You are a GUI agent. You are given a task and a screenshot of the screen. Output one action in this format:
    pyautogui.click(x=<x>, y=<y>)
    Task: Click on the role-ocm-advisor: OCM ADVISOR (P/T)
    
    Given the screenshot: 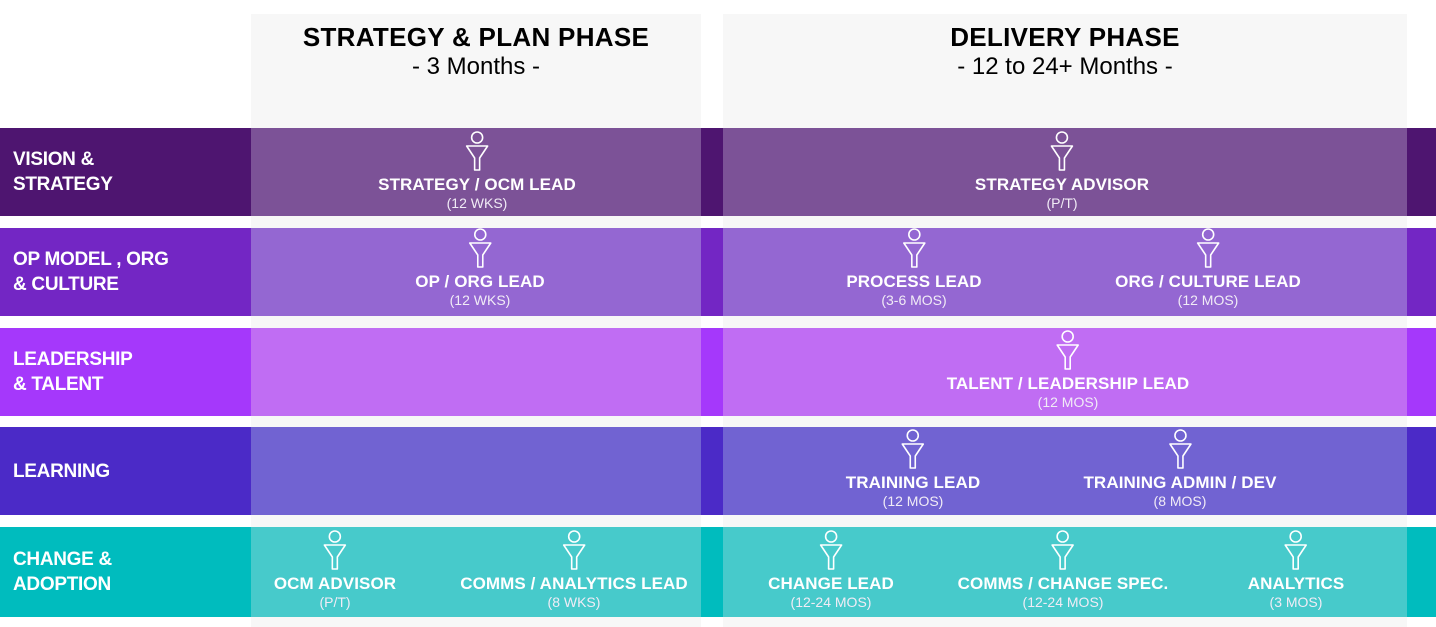 What is the action you would take?
    pyautogui.click(x=335, y=570)
    